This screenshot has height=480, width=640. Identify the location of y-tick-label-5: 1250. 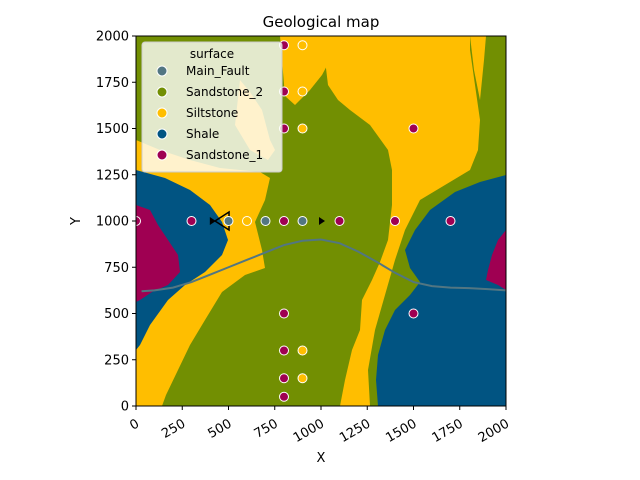
(112, 175).